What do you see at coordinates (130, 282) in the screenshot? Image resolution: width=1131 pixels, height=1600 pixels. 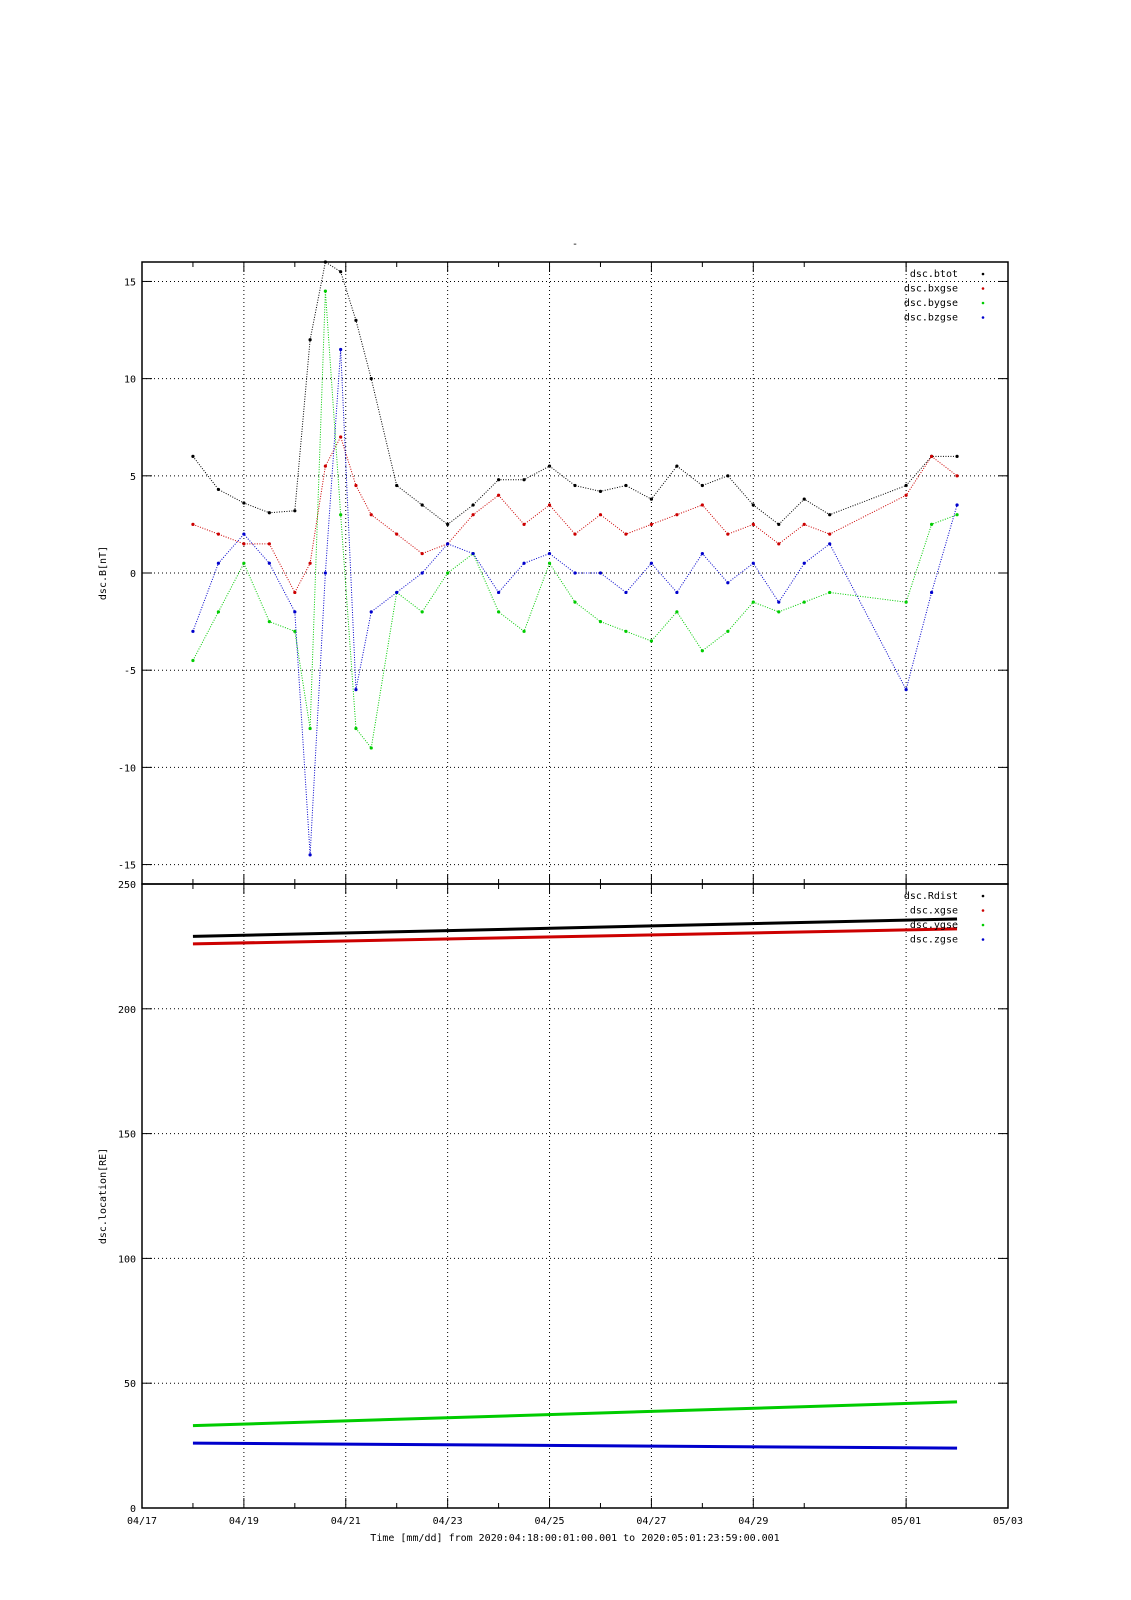 I see `field-y-tick-label: 15` at bounding box center [130, 282].